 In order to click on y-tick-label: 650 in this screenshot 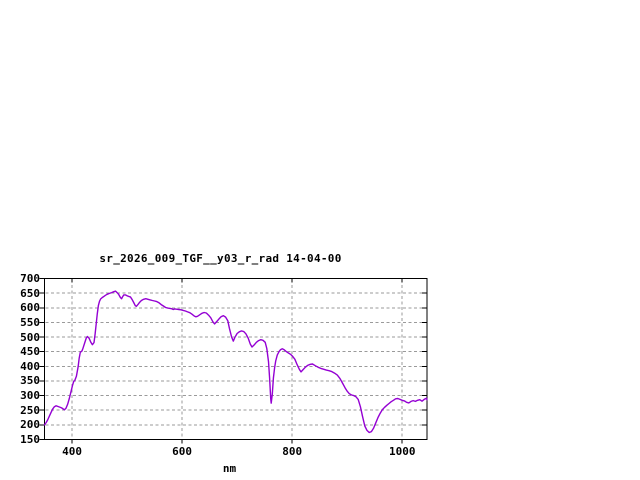, I will do `click(30, 293)`.